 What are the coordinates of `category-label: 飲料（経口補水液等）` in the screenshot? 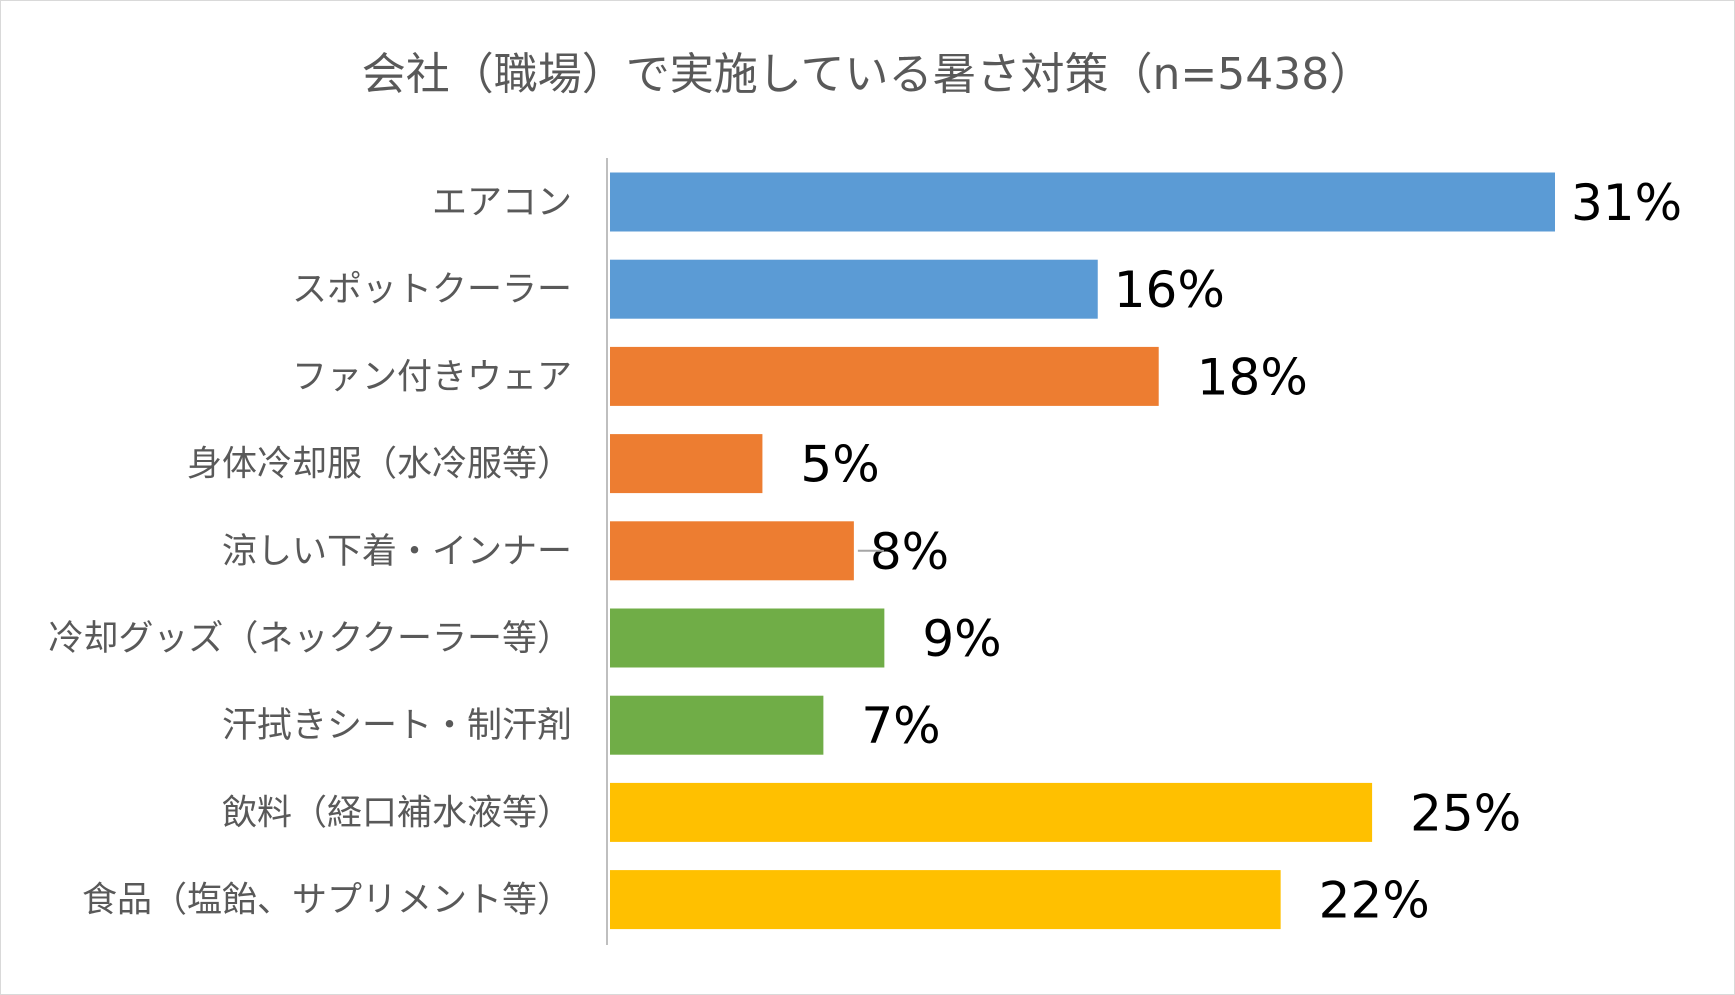 It's located at (397, 813).